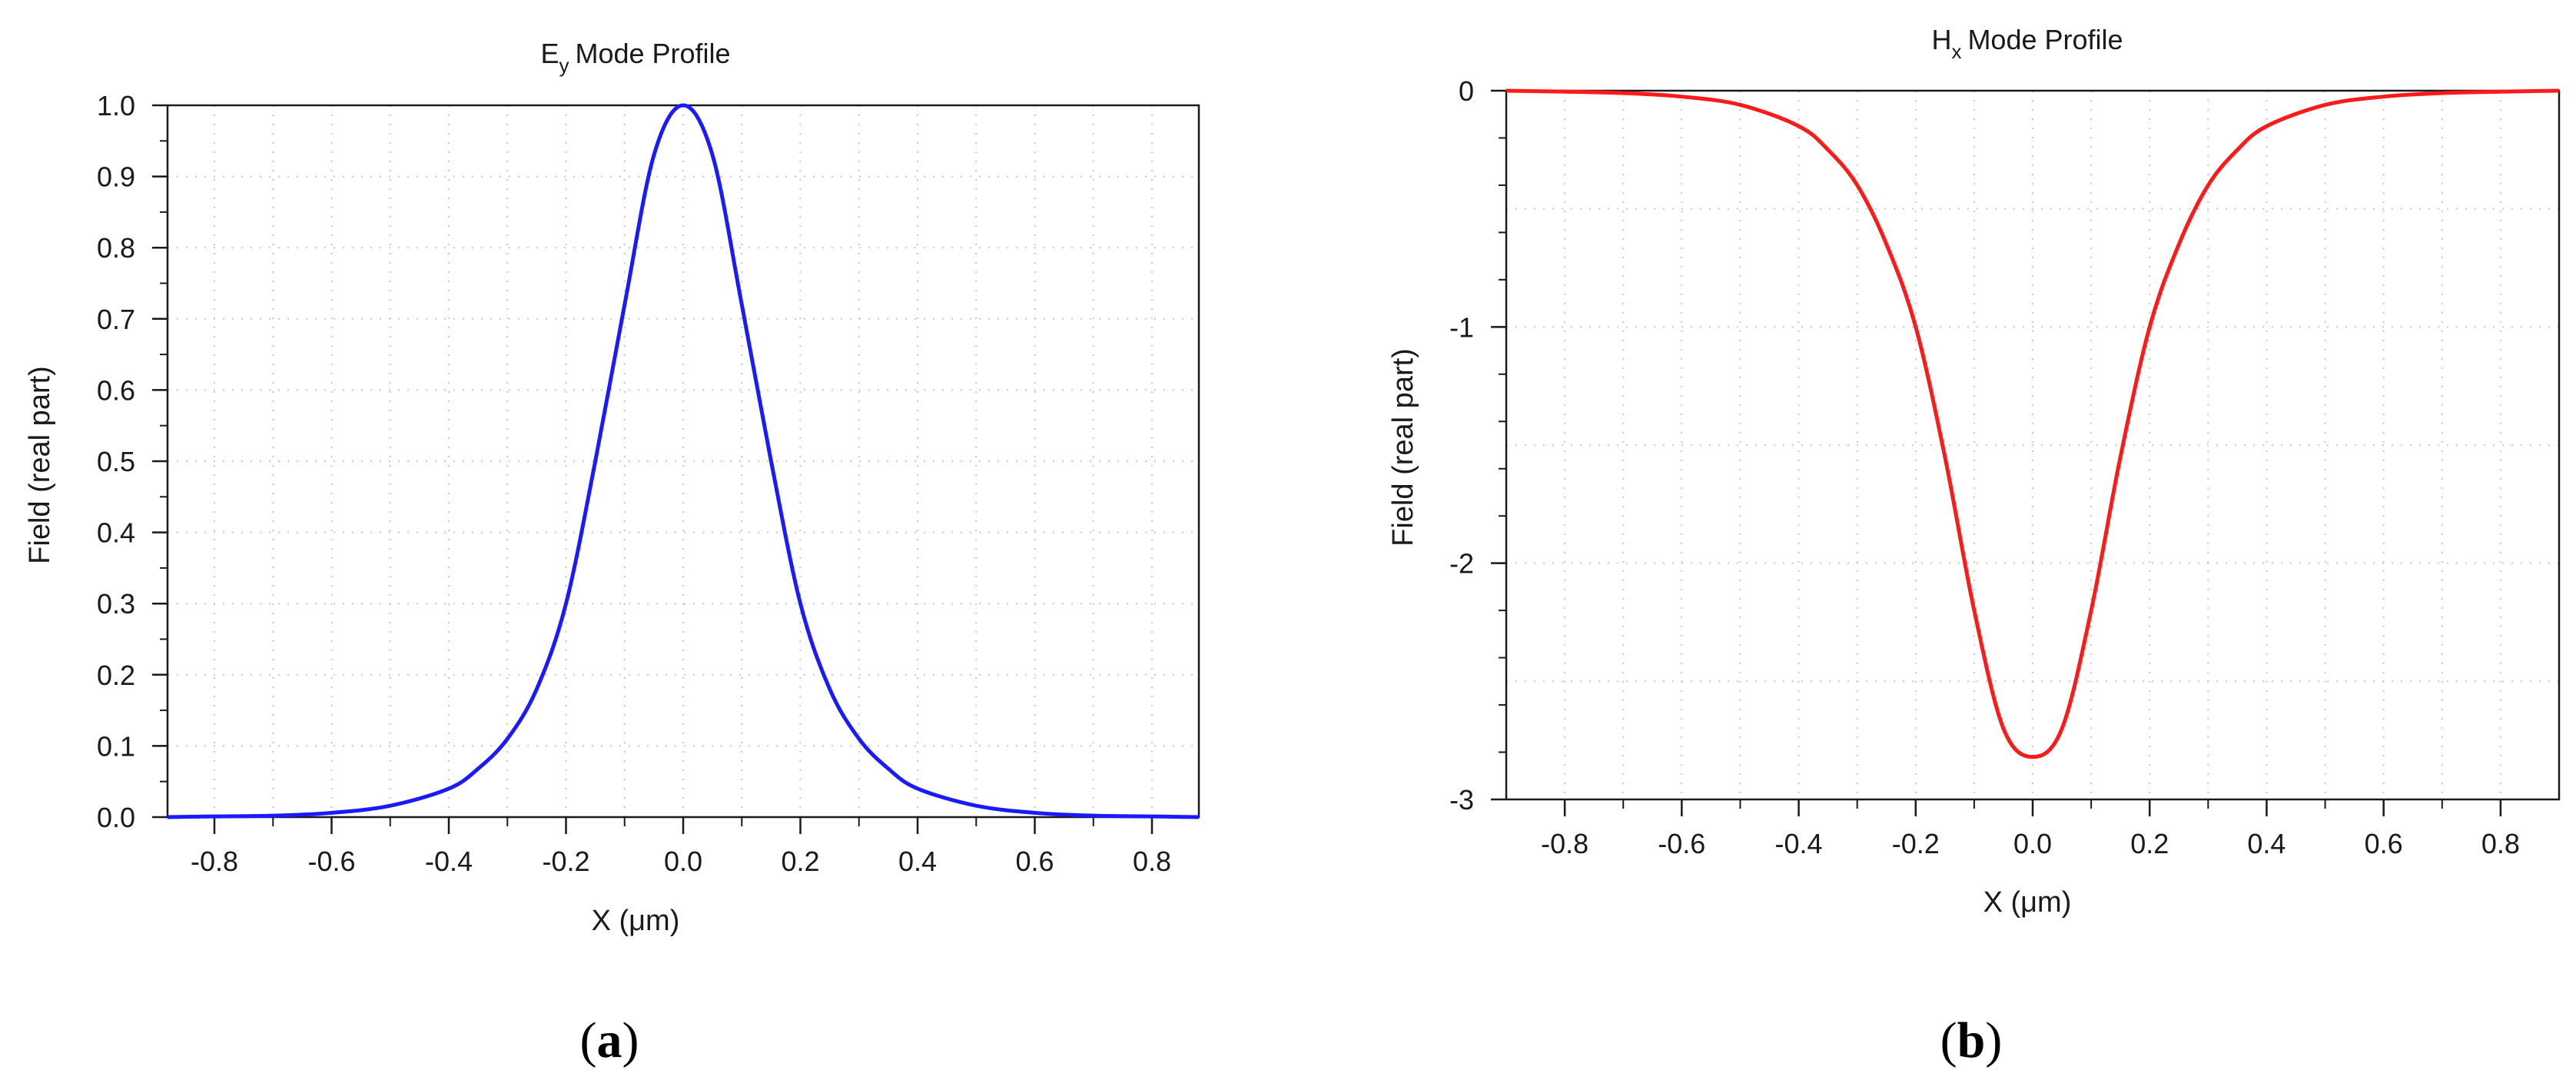  Describe the element at coordinates (609, 1040) in the screenshot. I see `caption-a: (a)` at that location.